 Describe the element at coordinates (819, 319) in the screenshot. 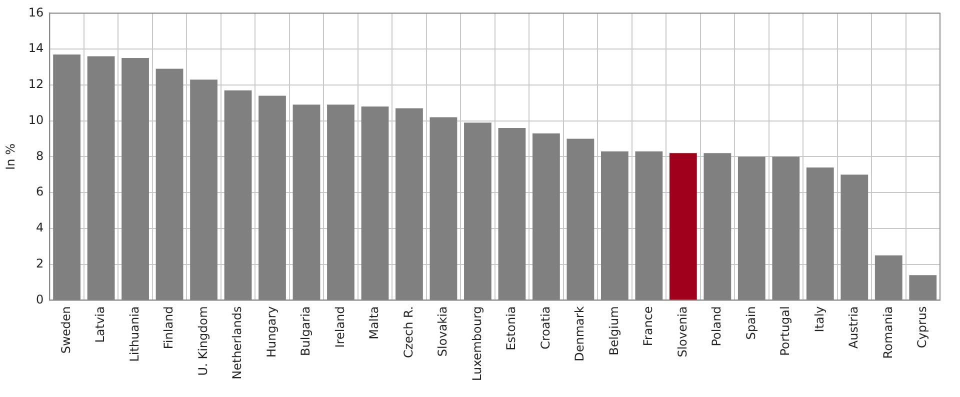

I see `x-tick-label: Italy` at that location.